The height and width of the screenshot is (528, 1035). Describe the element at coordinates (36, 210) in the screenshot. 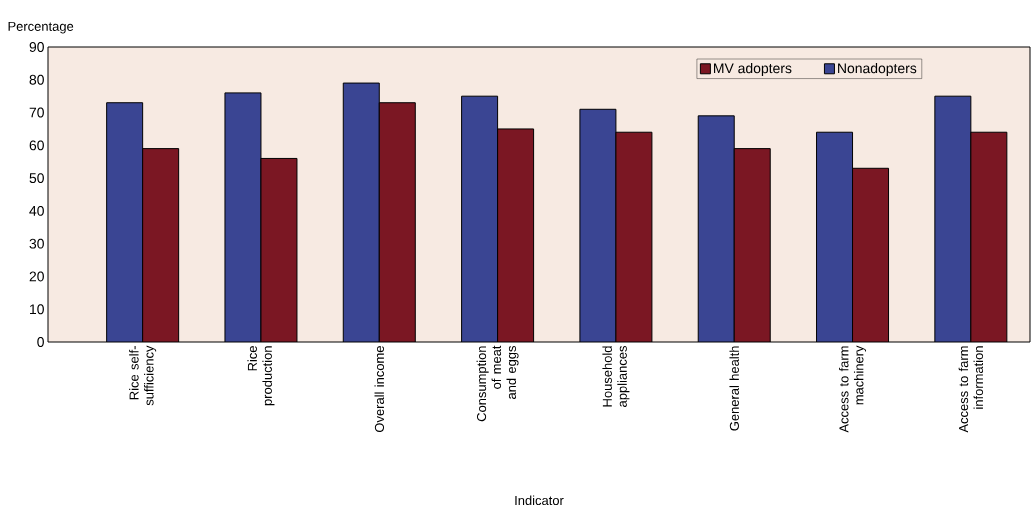

I see `y-tick-label: 40` at that location.